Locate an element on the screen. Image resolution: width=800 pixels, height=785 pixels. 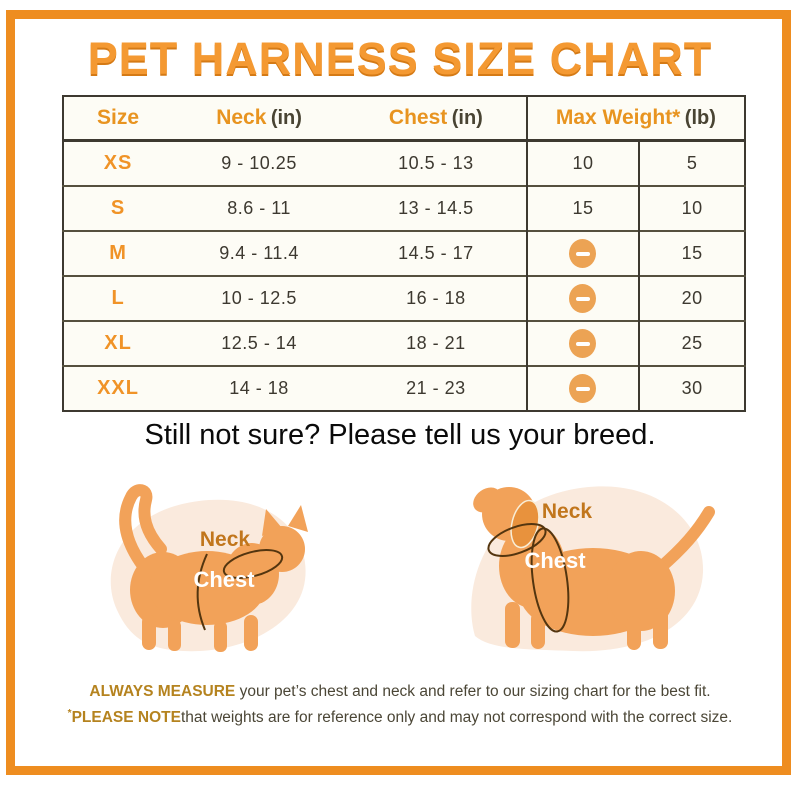
weight-dog-cell: 25 is located at coordinates (691, 343).